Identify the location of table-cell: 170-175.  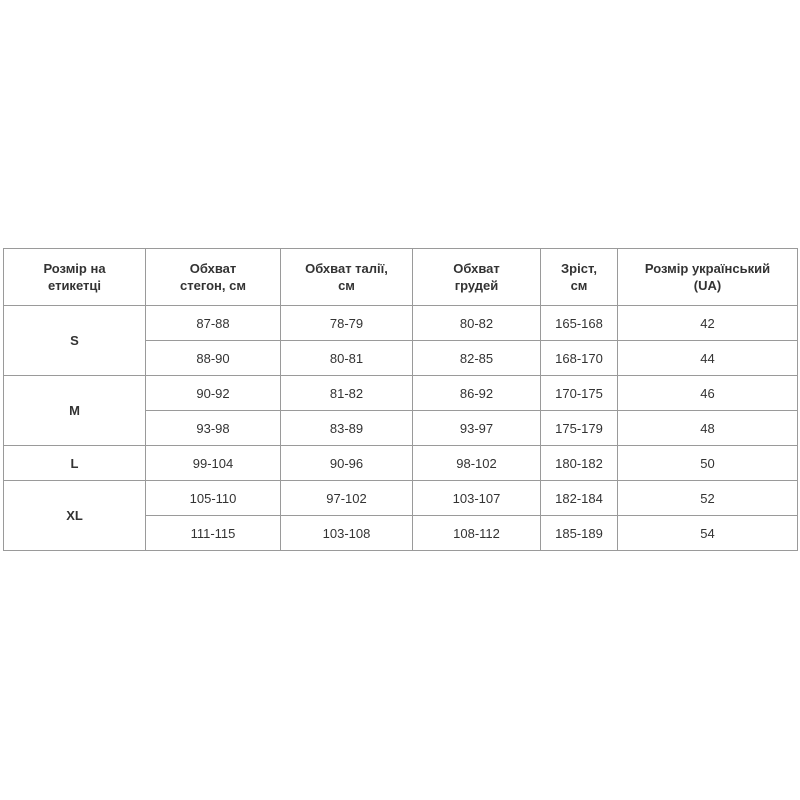
(579, 393).